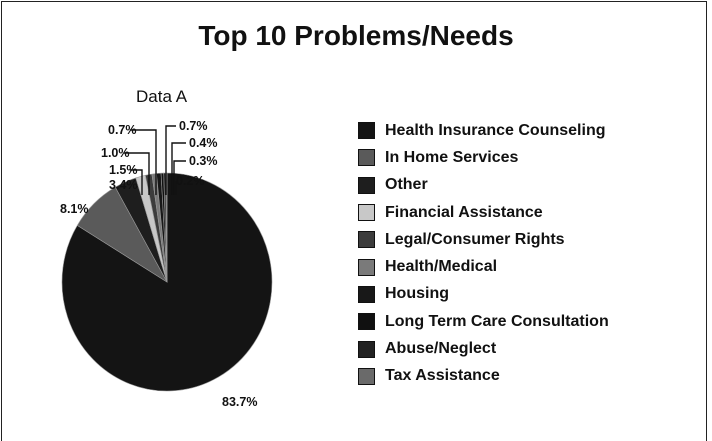 The height and width of the screenshot is (441, 712). I want to click on data-label-8: 0.4%, so click(203, 143).